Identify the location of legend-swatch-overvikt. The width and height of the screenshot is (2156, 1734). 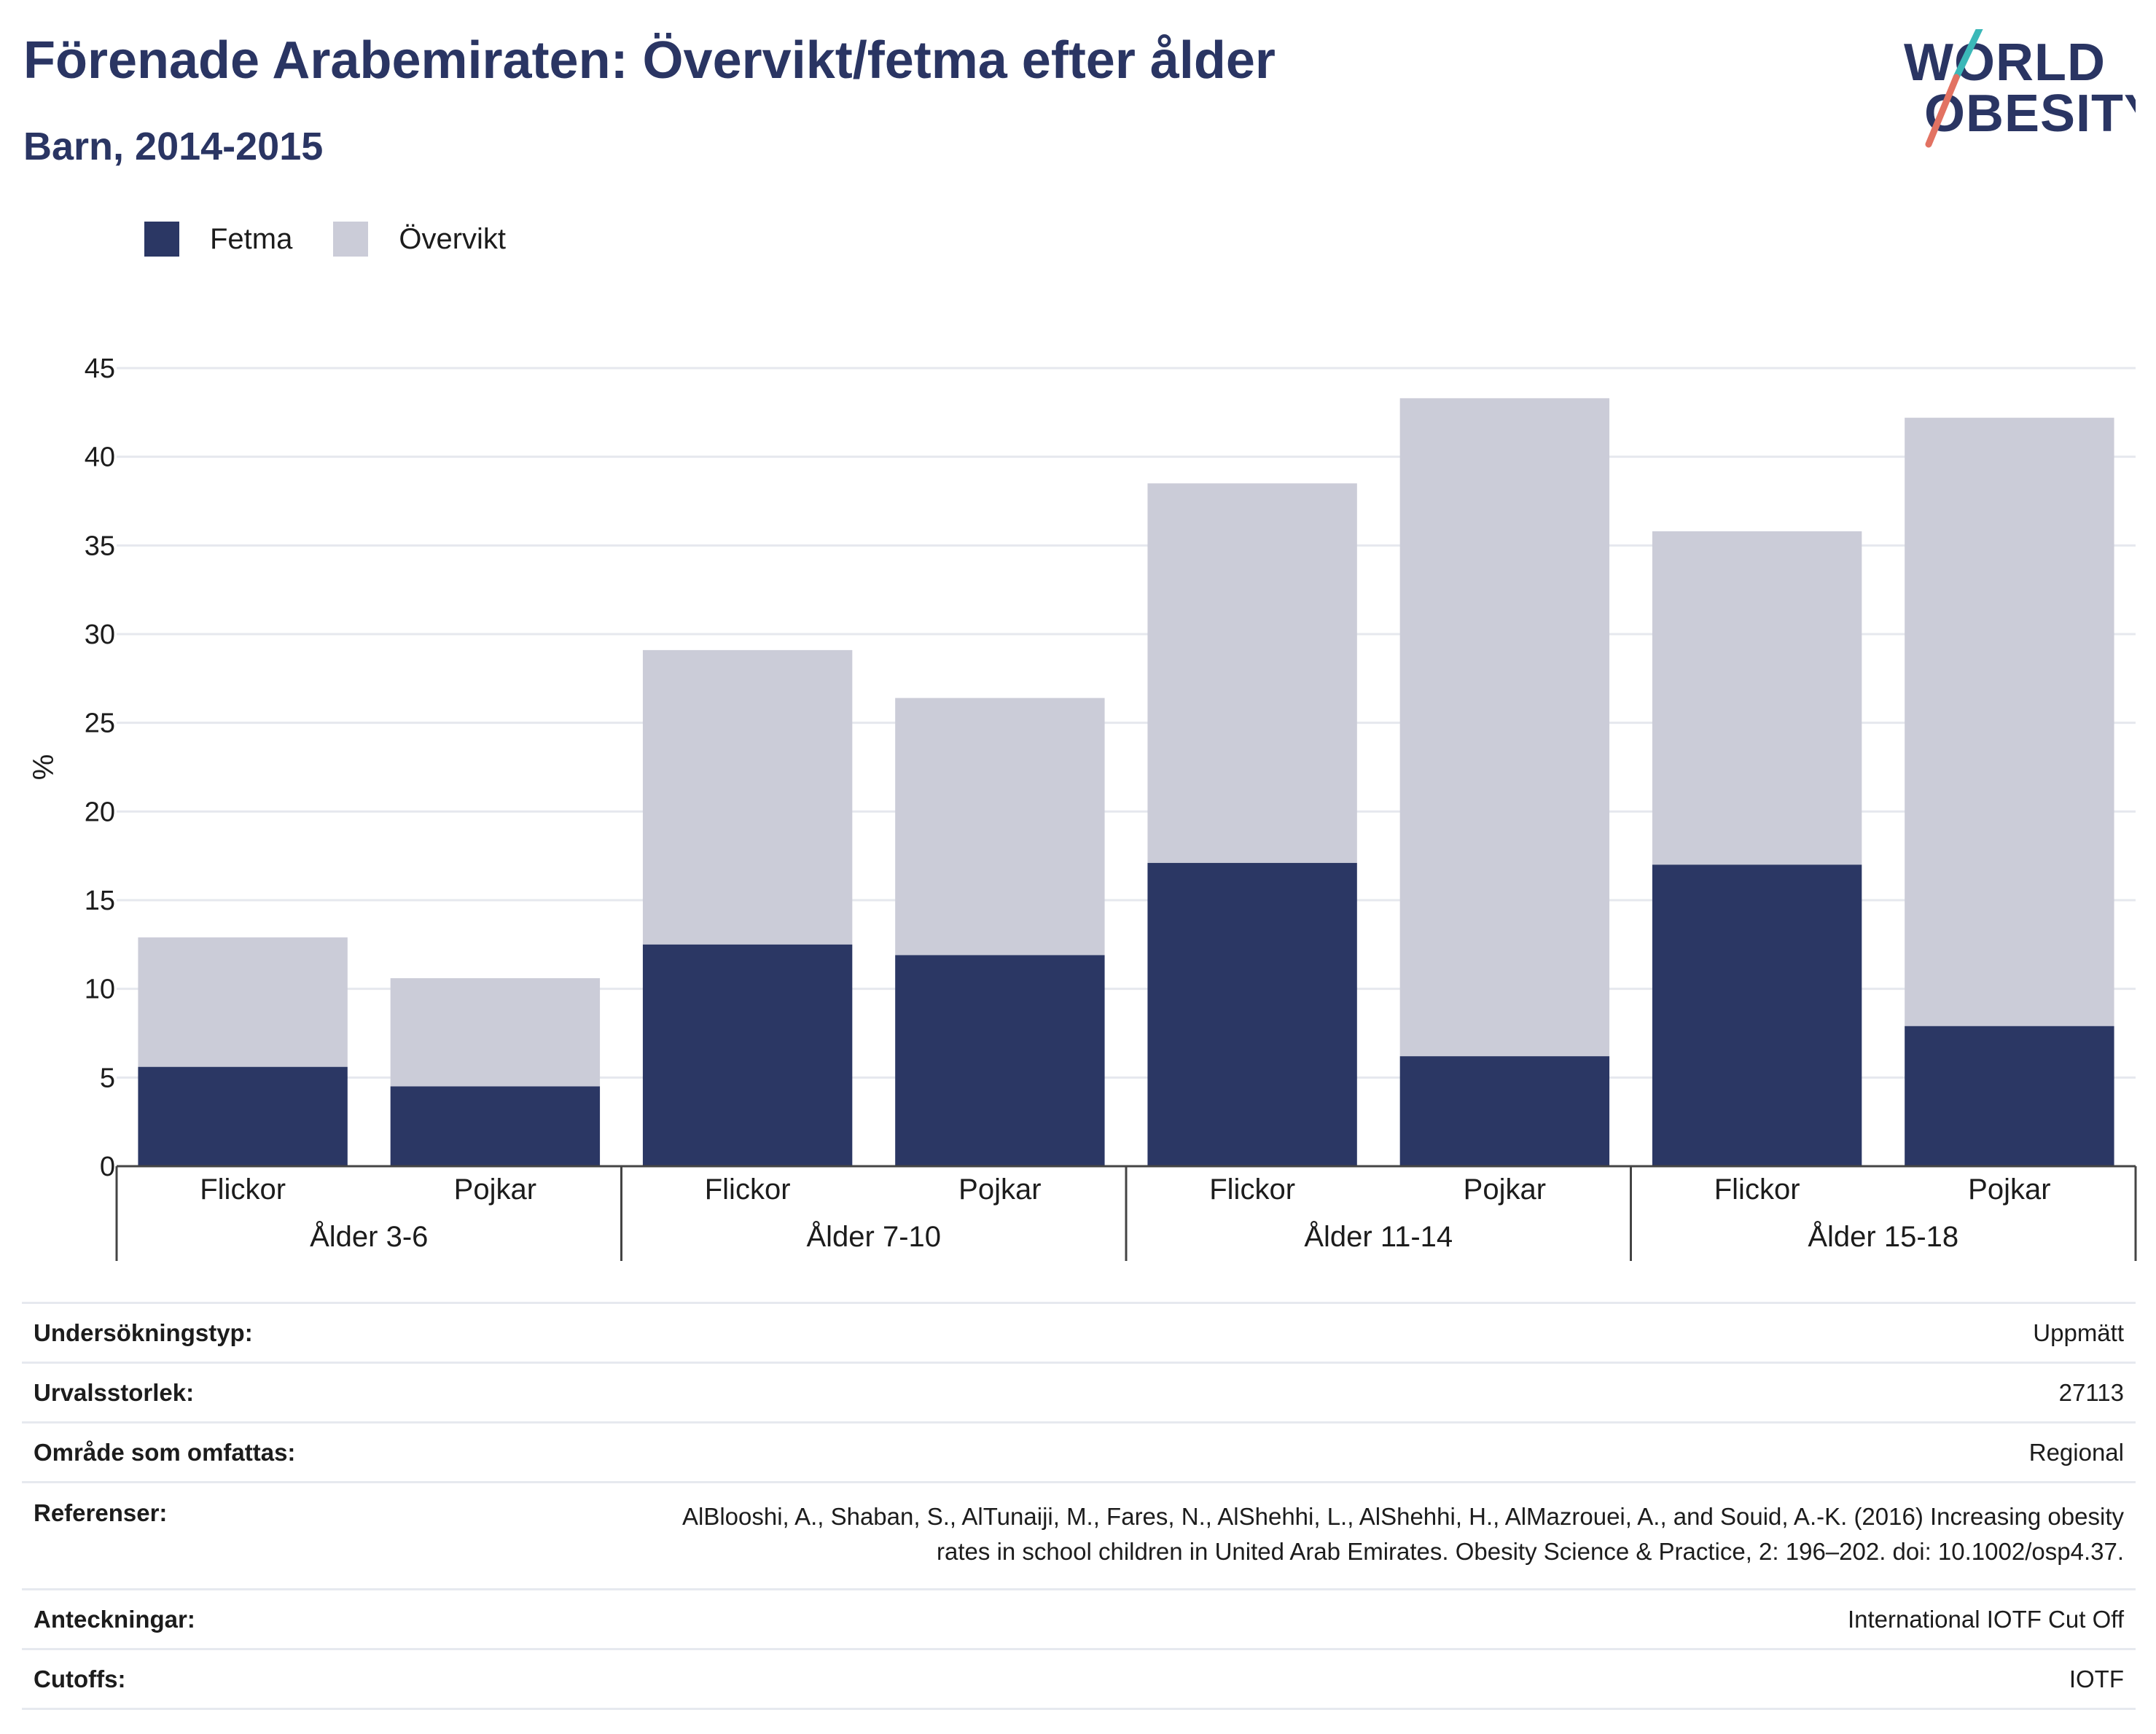
(351, 240).